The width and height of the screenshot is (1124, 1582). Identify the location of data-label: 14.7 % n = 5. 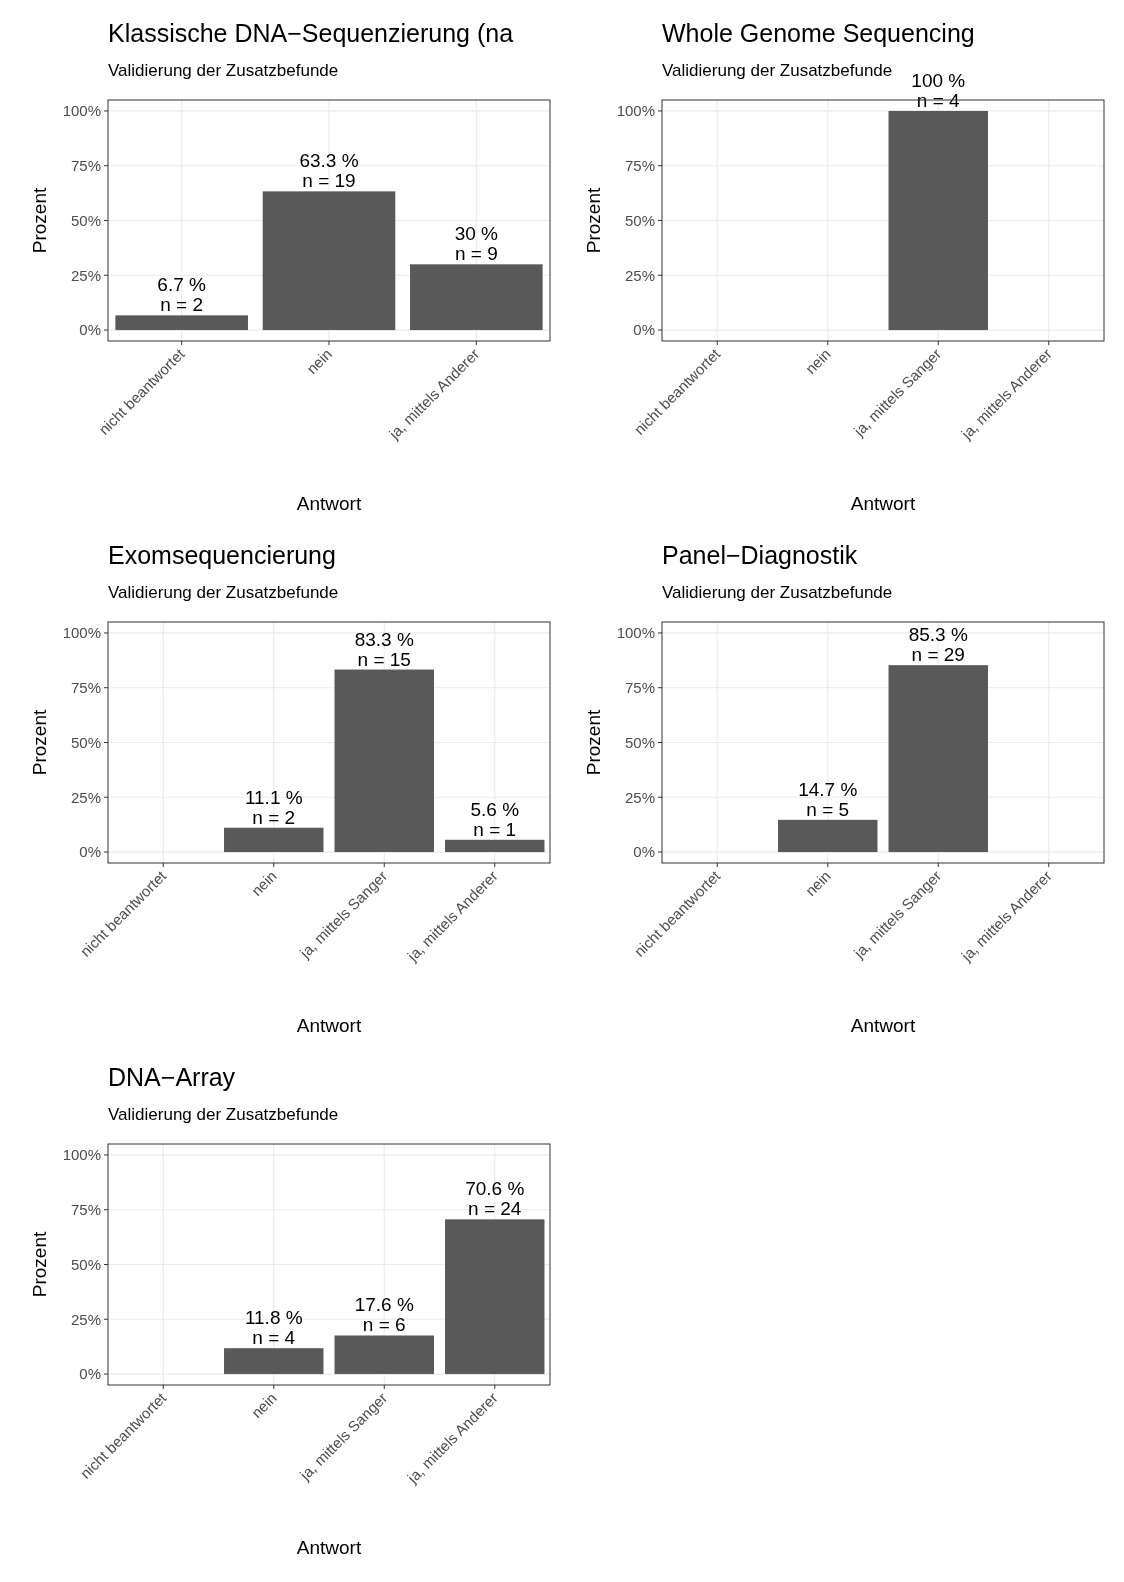
(828, 799).